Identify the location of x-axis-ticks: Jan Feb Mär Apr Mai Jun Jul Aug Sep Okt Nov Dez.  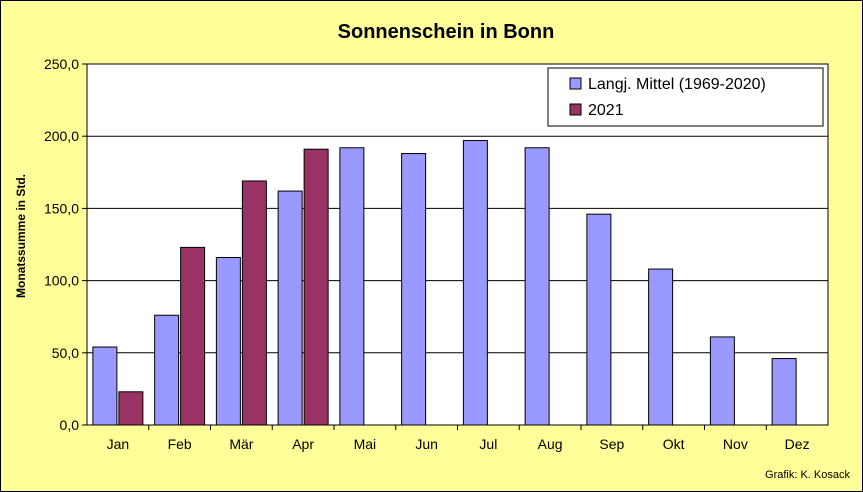
(458, 438).